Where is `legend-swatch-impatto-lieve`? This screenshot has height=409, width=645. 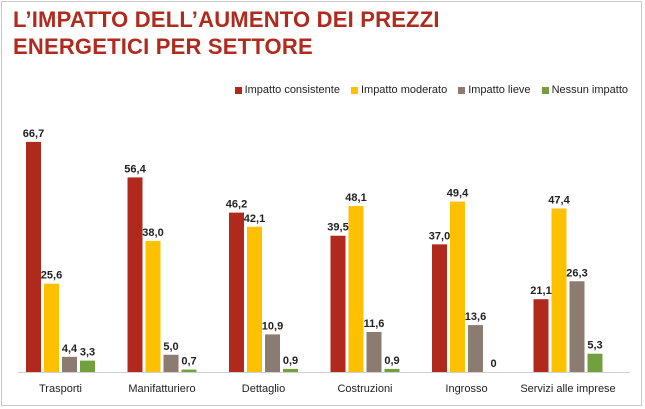 legend-swatch-impatto-lieve is located at coordinates (462, 90).